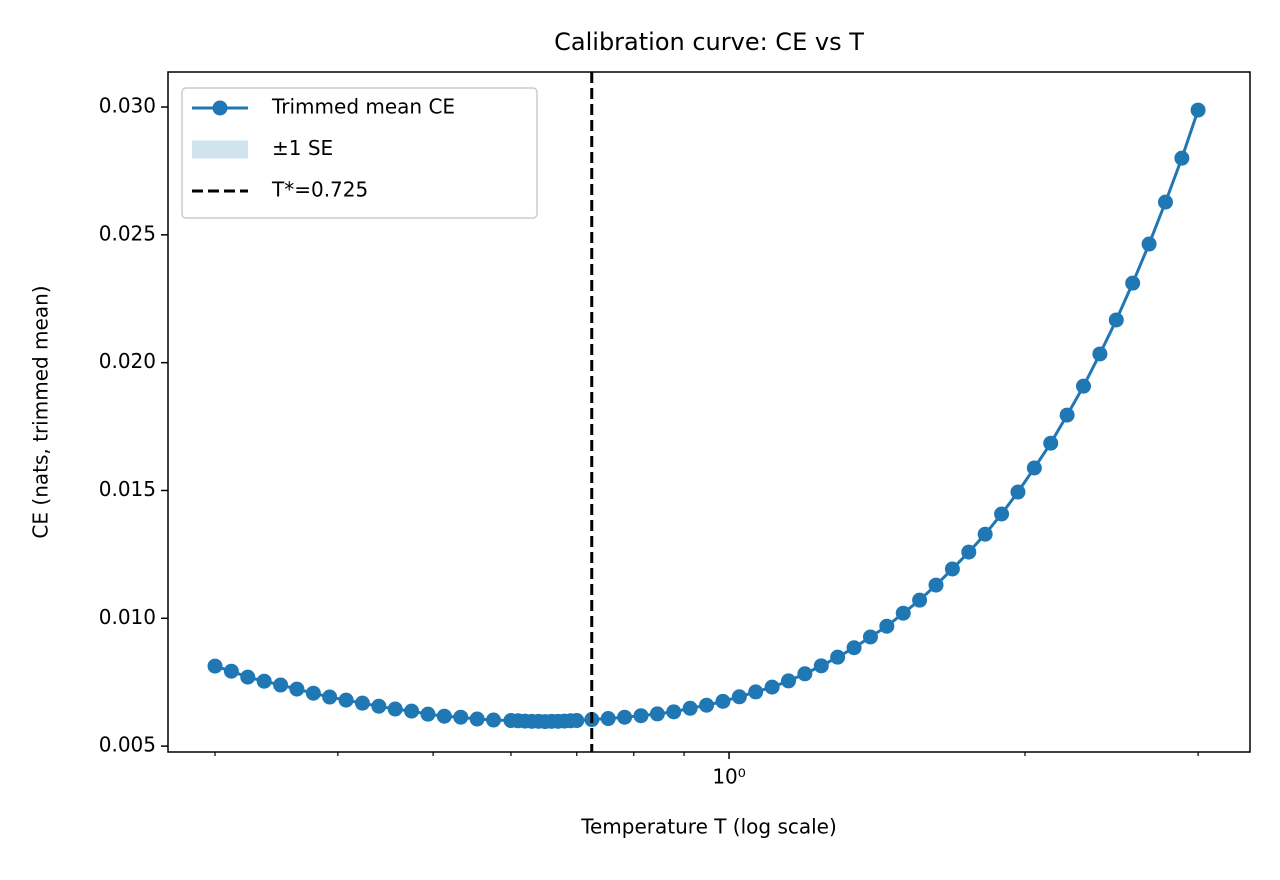 The height and width of the screenshot is (880, 1280). I want to click on y-tick-label: 0.010, so click(127, 617).